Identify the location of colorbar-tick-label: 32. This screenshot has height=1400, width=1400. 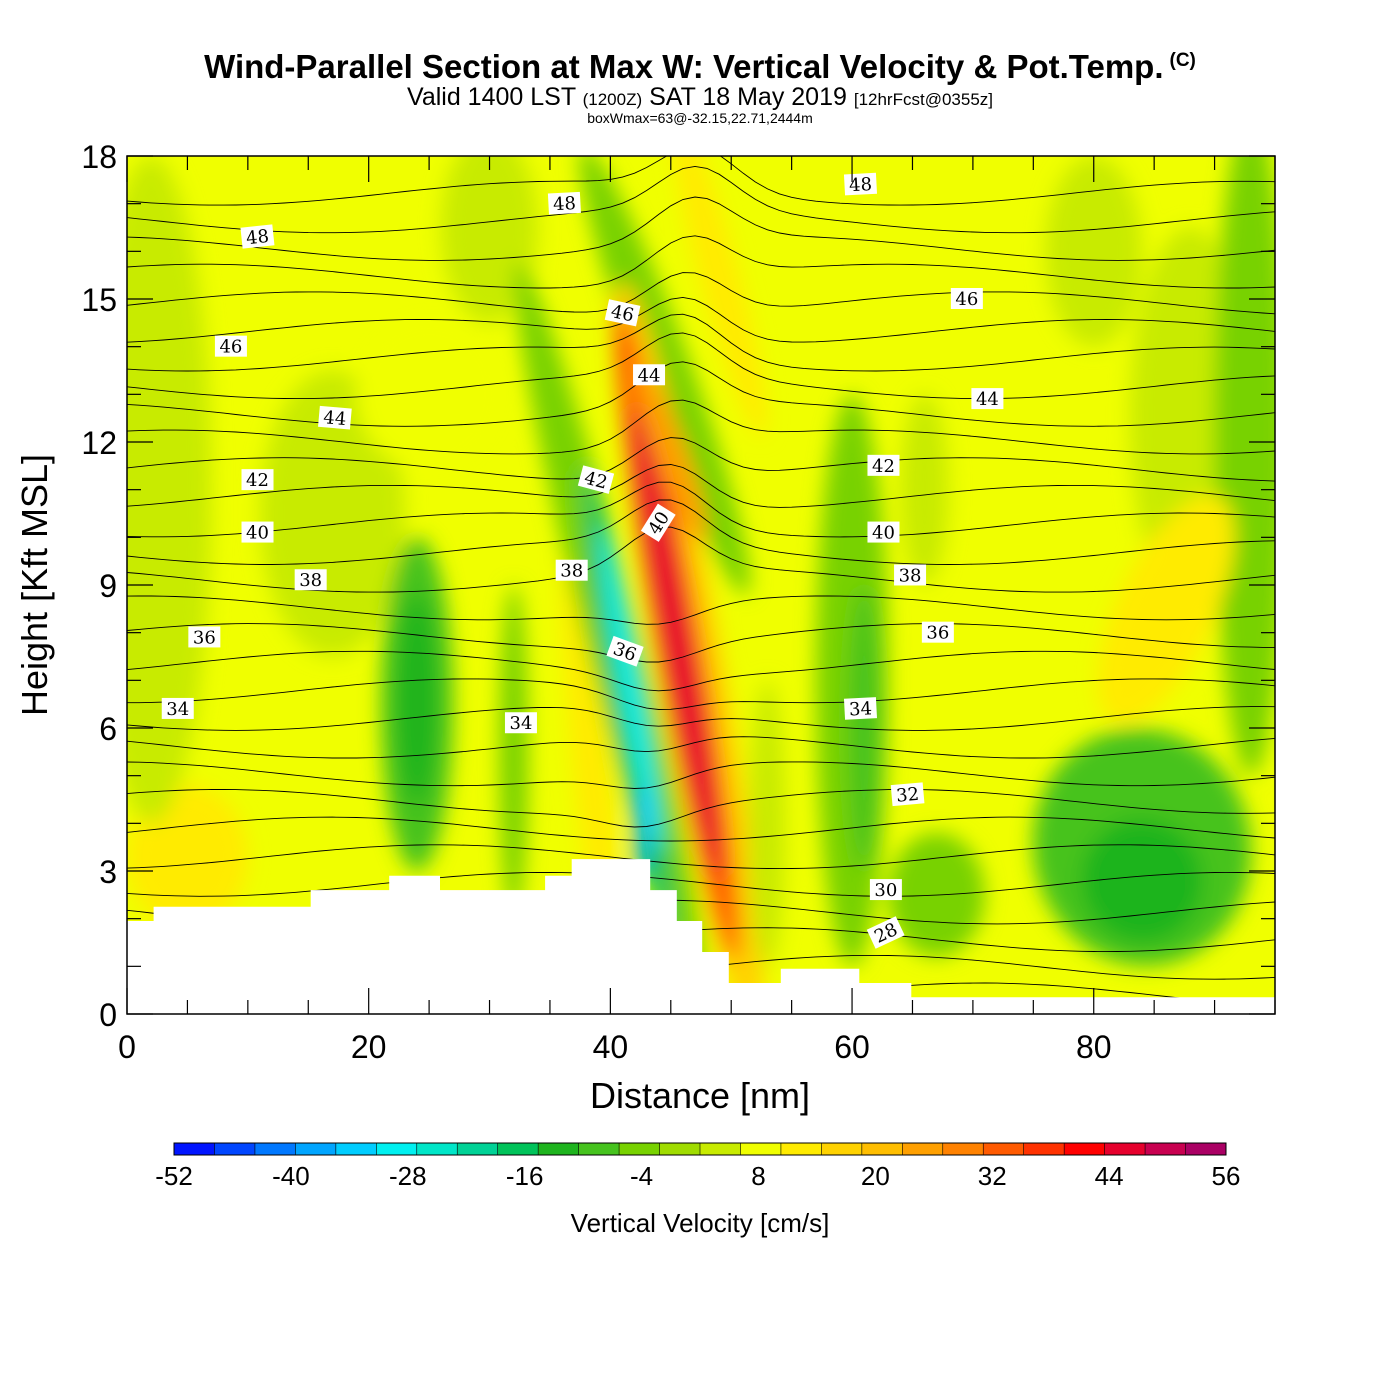
(992, 1176).